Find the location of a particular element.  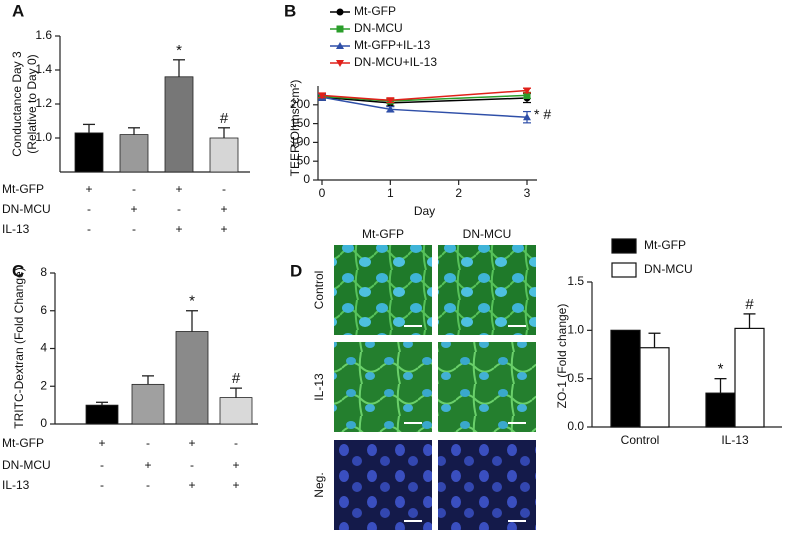

panel-label: D is located at coordinates (296, 270).